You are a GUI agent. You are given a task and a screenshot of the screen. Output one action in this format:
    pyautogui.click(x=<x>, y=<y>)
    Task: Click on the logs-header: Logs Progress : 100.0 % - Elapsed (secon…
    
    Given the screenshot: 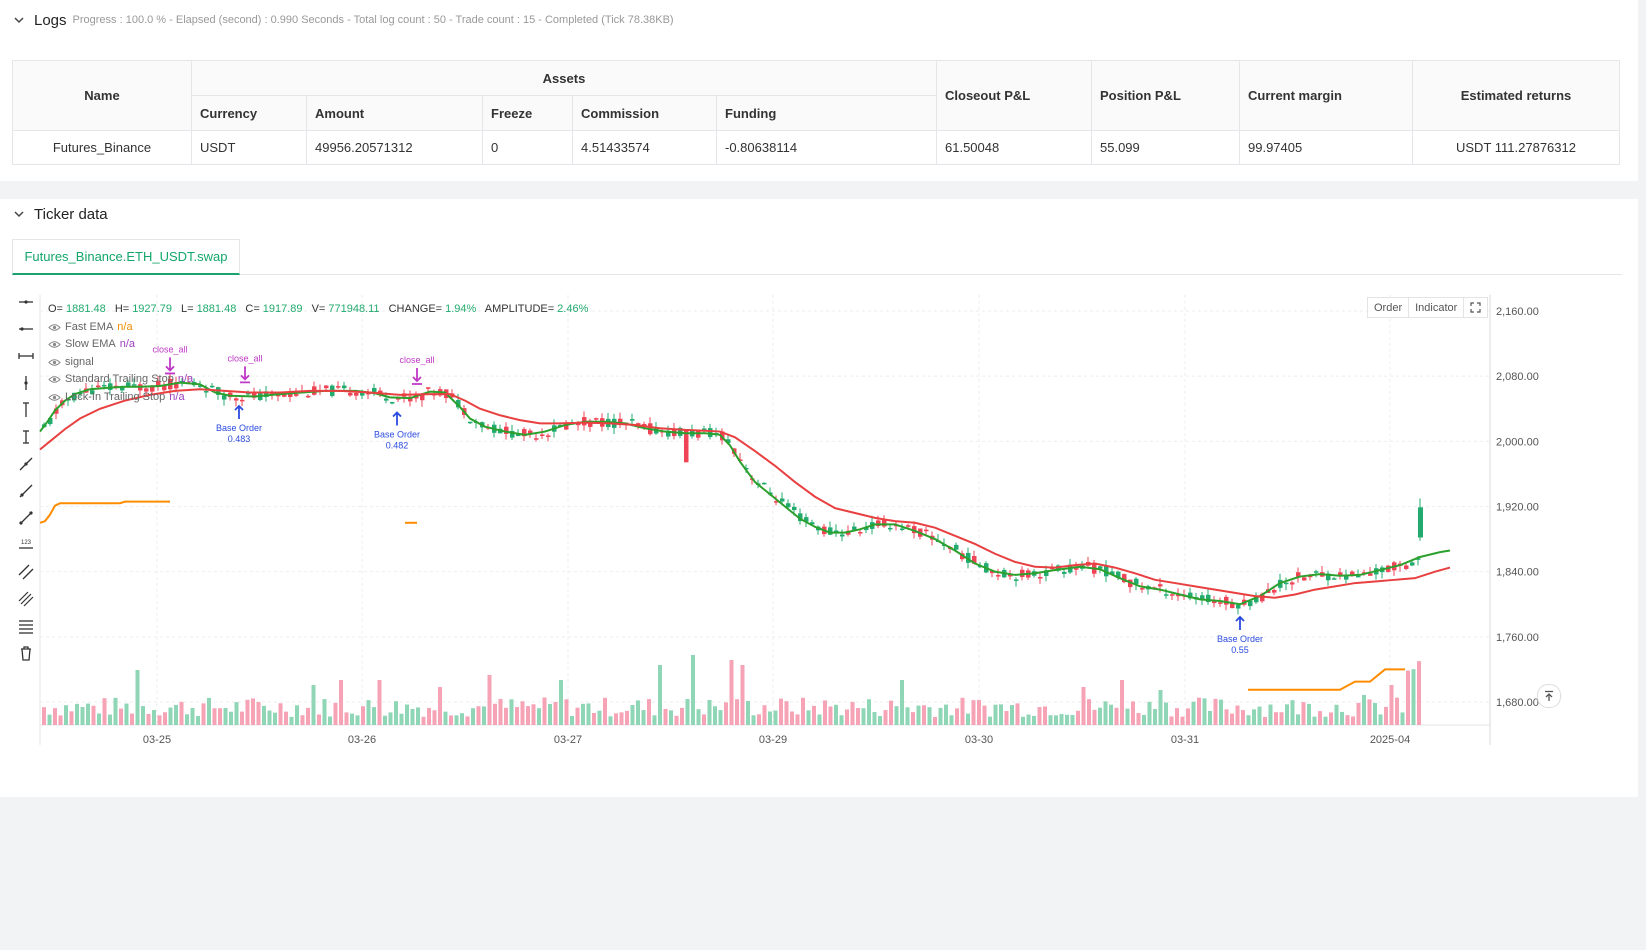 What is the action you would take?
    pyautogui.click(x=343, y=20)
    